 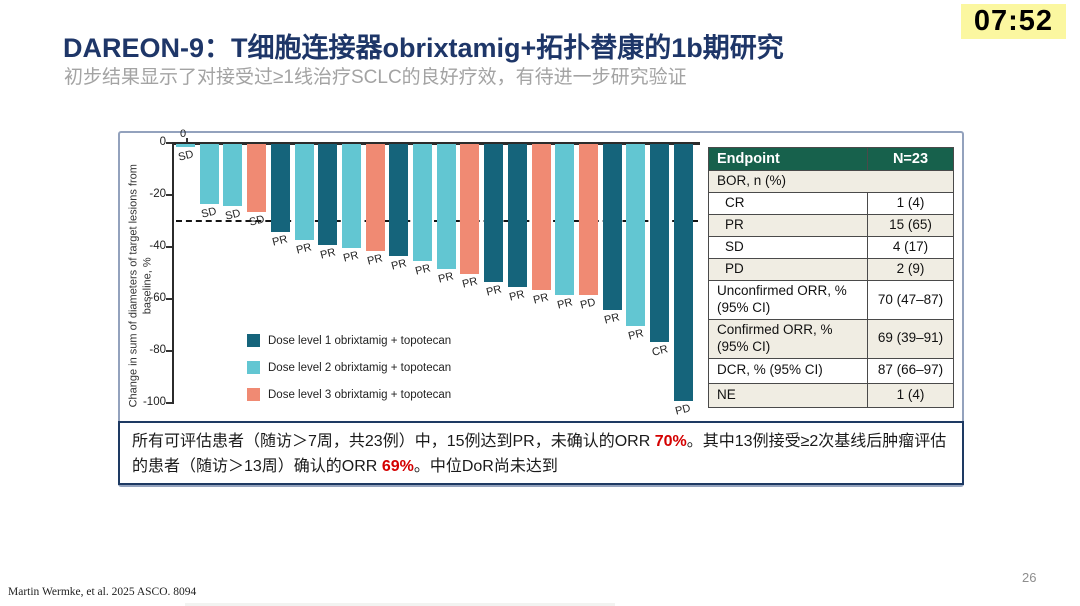 I want to click on table-row: Confirmed ORR, % (95% CI) 69 (39–91), so click(x=831, y=339).